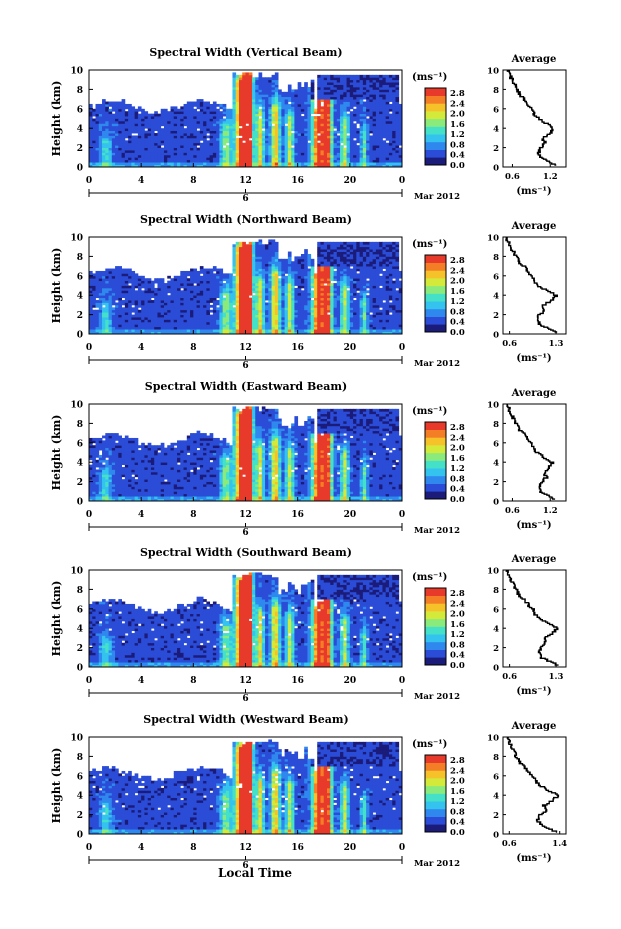  Describe the element at coordinates (435, 161) in the screenshot. I see `colorbar-segment` at that location.